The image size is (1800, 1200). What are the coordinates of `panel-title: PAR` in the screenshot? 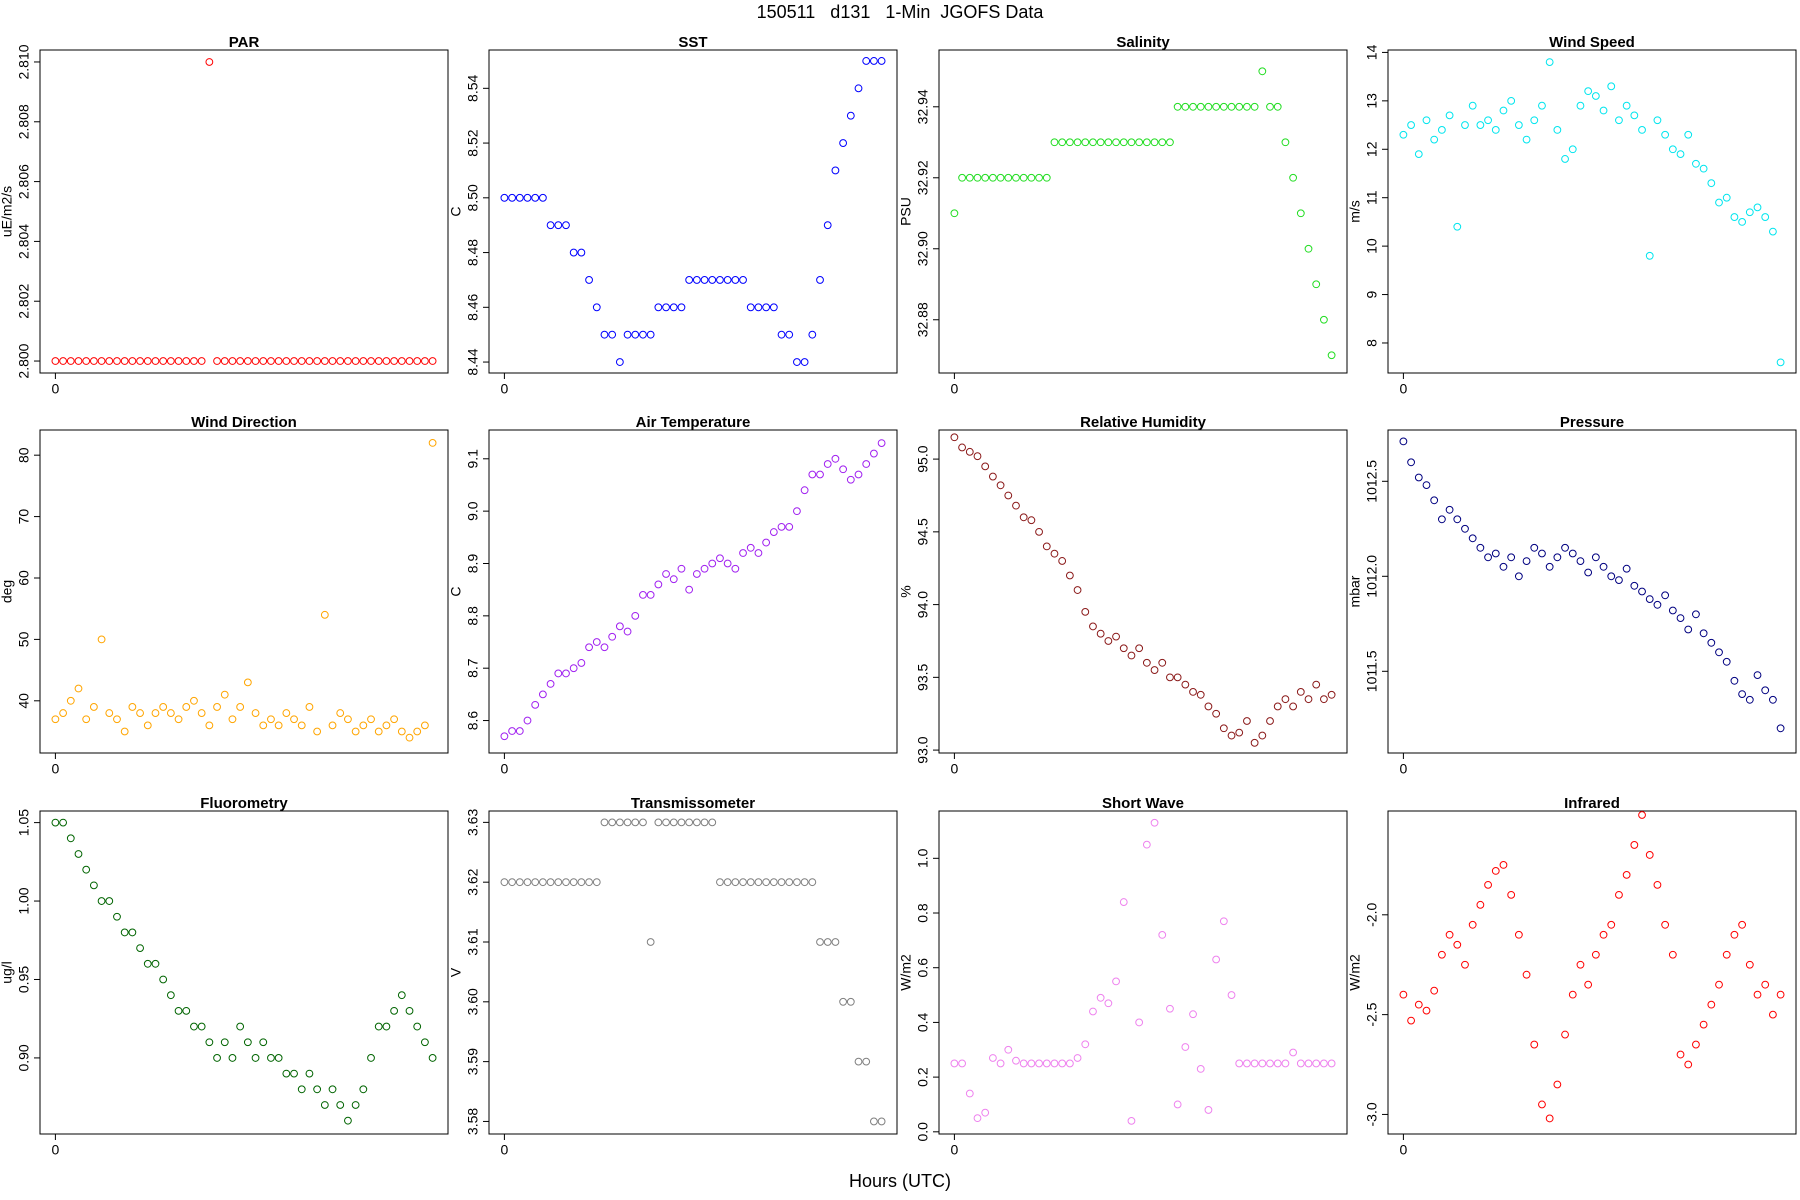 It's located at (244, 42).